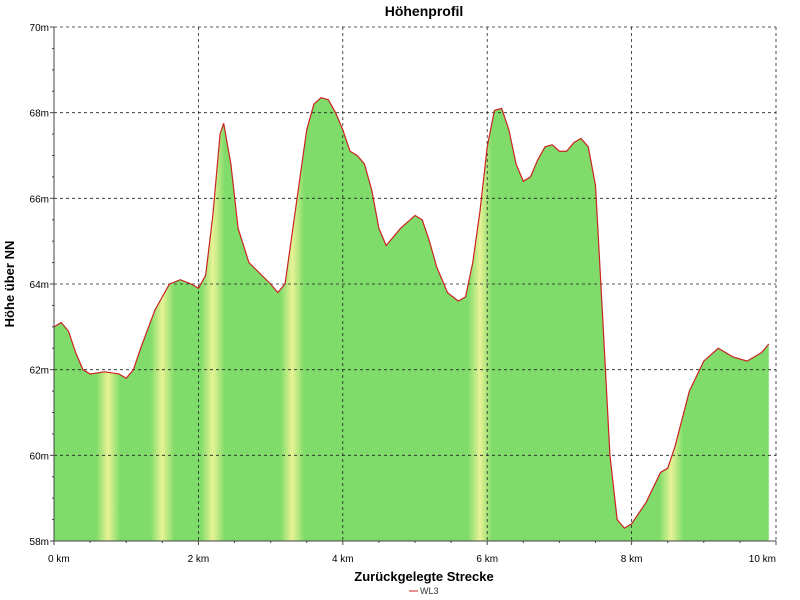 The image size is (800, 600). I want to click on y-tick-label-2: 62m, so click(39, 371).